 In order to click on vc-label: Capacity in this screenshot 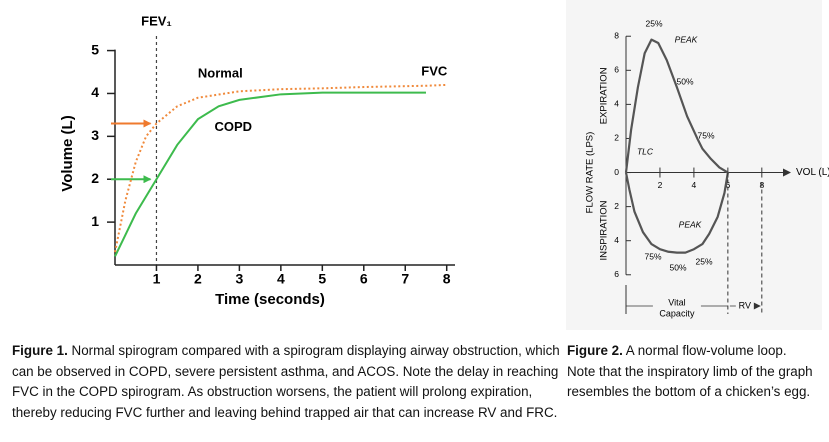, I will do `click(677, 313)`.